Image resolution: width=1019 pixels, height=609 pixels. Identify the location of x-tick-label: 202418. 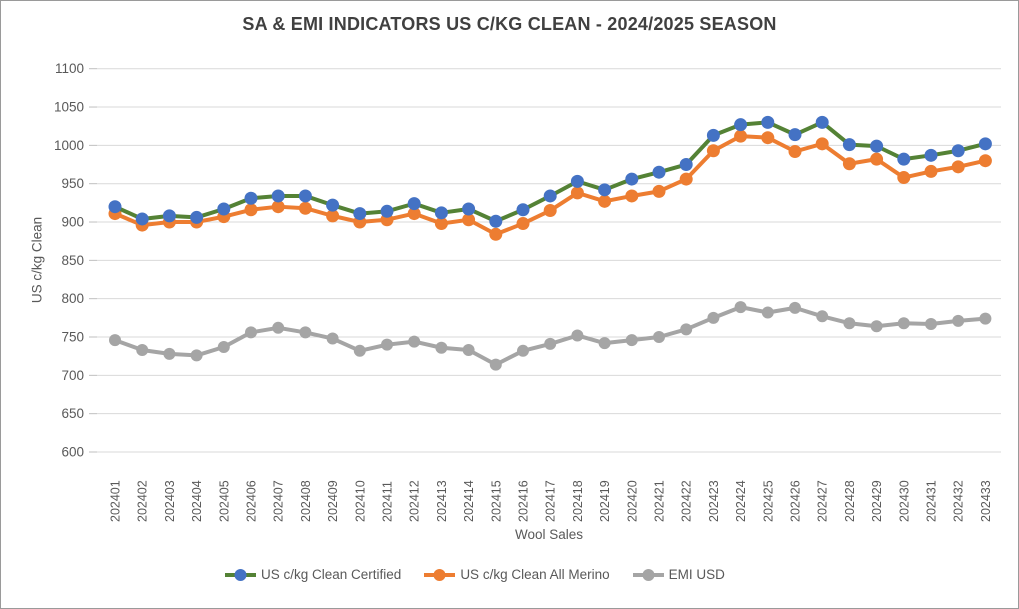
(578, 501).